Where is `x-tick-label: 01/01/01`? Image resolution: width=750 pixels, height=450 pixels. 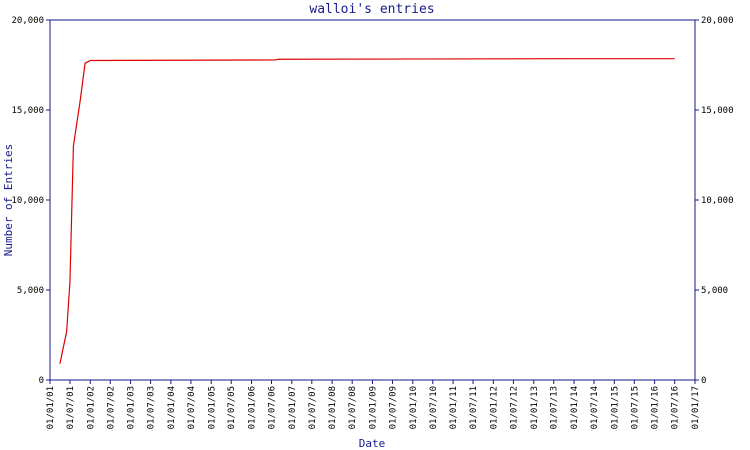 x-tick-label: 01/01/01 is located at coordinates (51, 407).